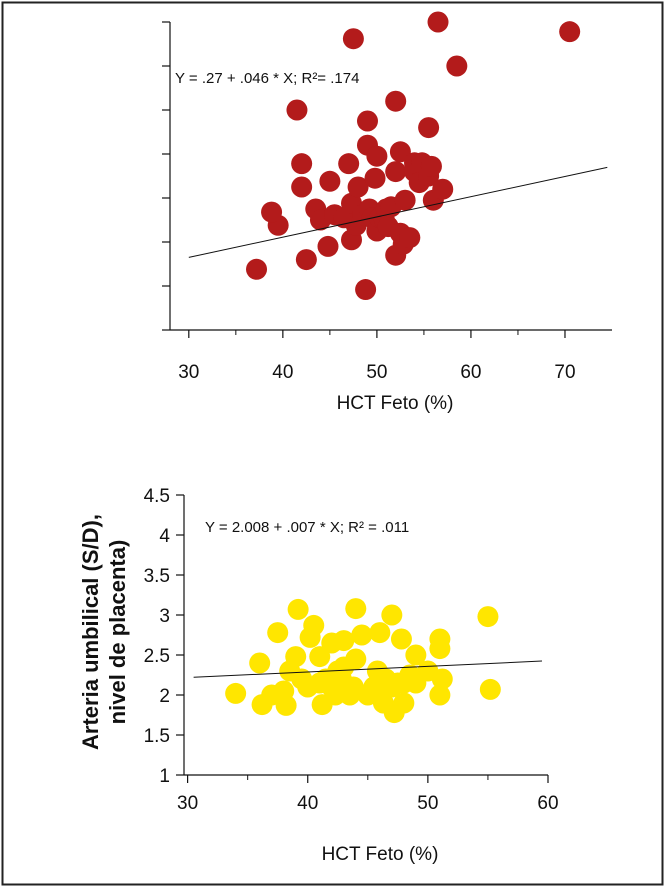  What do you see at coordinates (157, 736) in the screenshot?
I see `y-tick-label: 1.5` at bounding box center [157, 736].